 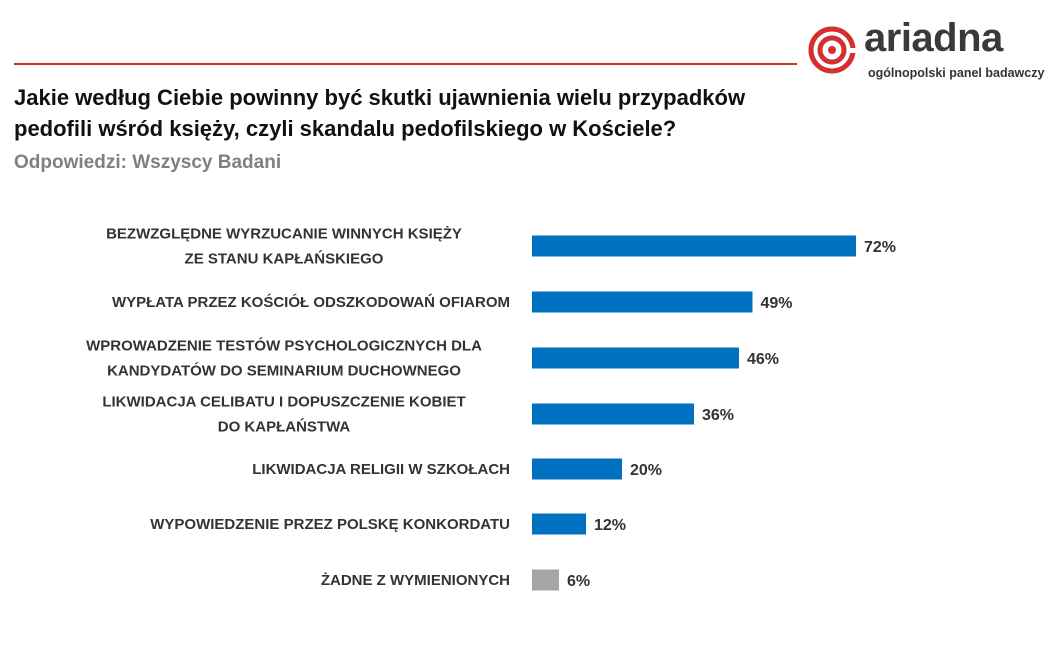 What do you see at coordinates (833, 50) in the screenshot?
I see `ariadna-logo-icon` at bounding box center [833, 50].